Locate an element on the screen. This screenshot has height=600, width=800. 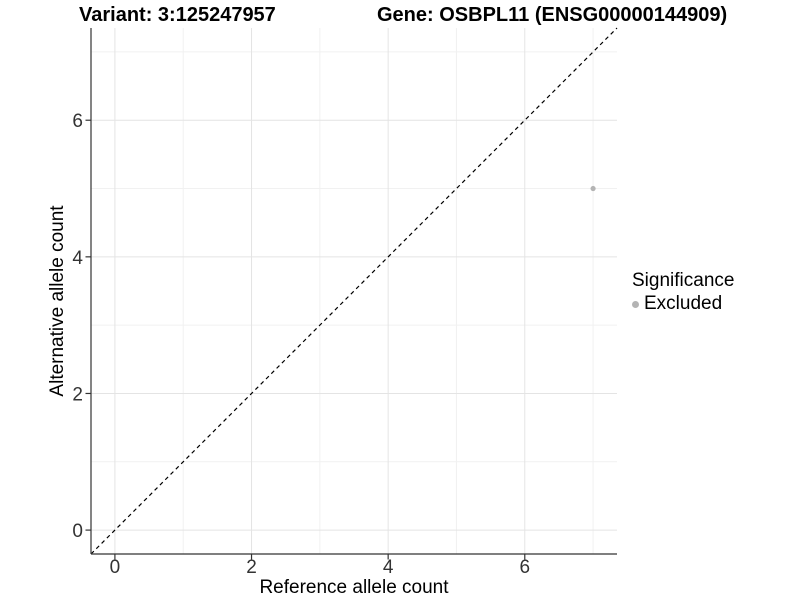
y-tick-label: 6 is located at coordinates (77, 121).